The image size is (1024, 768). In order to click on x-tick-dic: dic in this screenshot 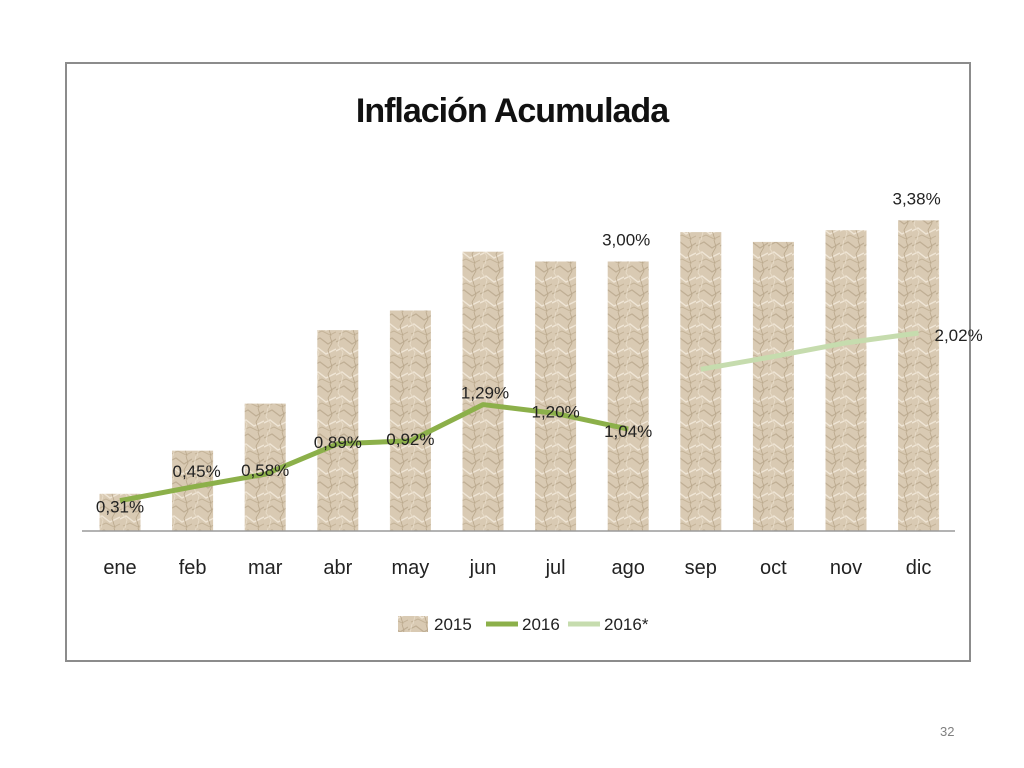, I will do `click(919, 568)`.